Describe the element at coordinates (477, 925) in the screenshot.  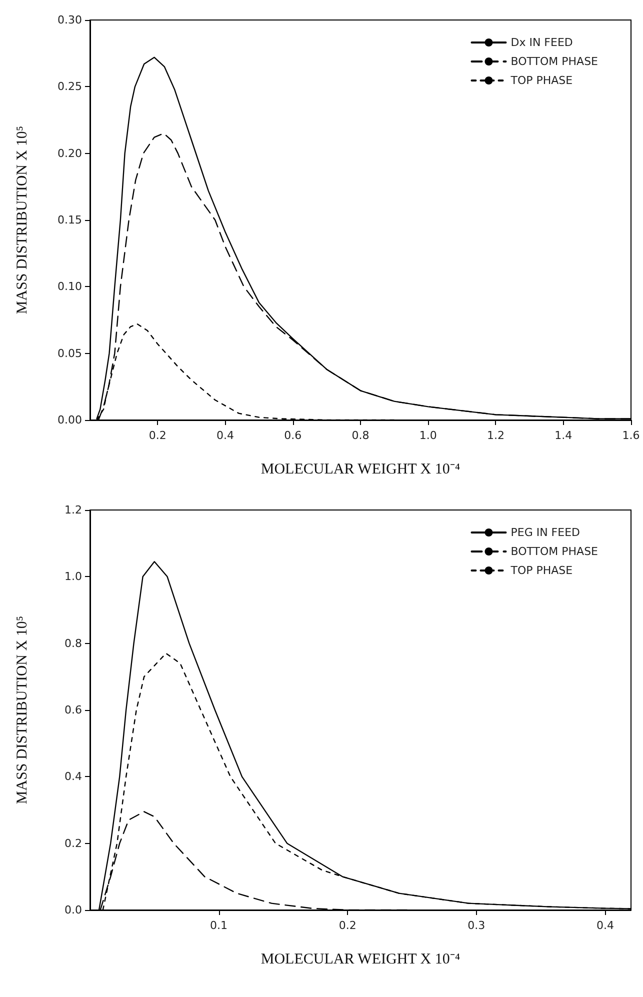
I see `x-tick-label: 0.3` at that location.